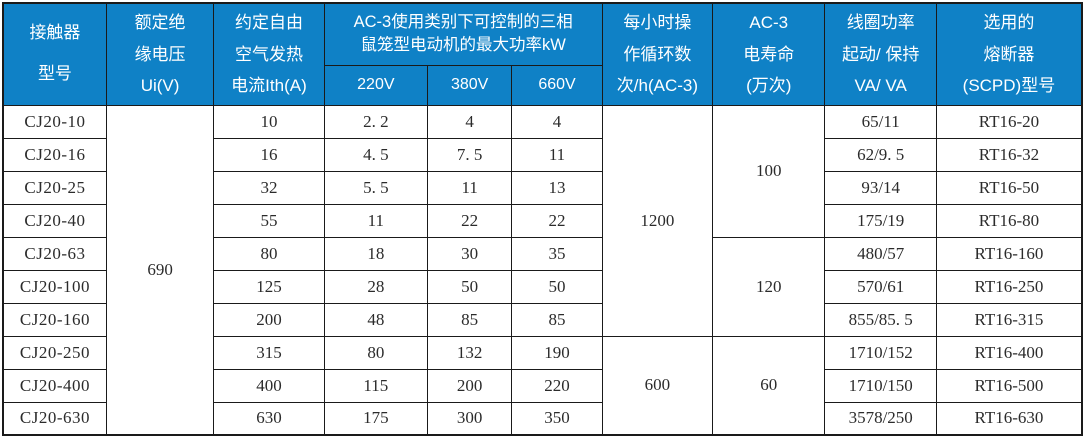 This screenshot has height=442, width=1085. What do you see at coordinates (269, 187) in the screenshot?
I see `cell-ith: 32` at bounding box center [269, 187].